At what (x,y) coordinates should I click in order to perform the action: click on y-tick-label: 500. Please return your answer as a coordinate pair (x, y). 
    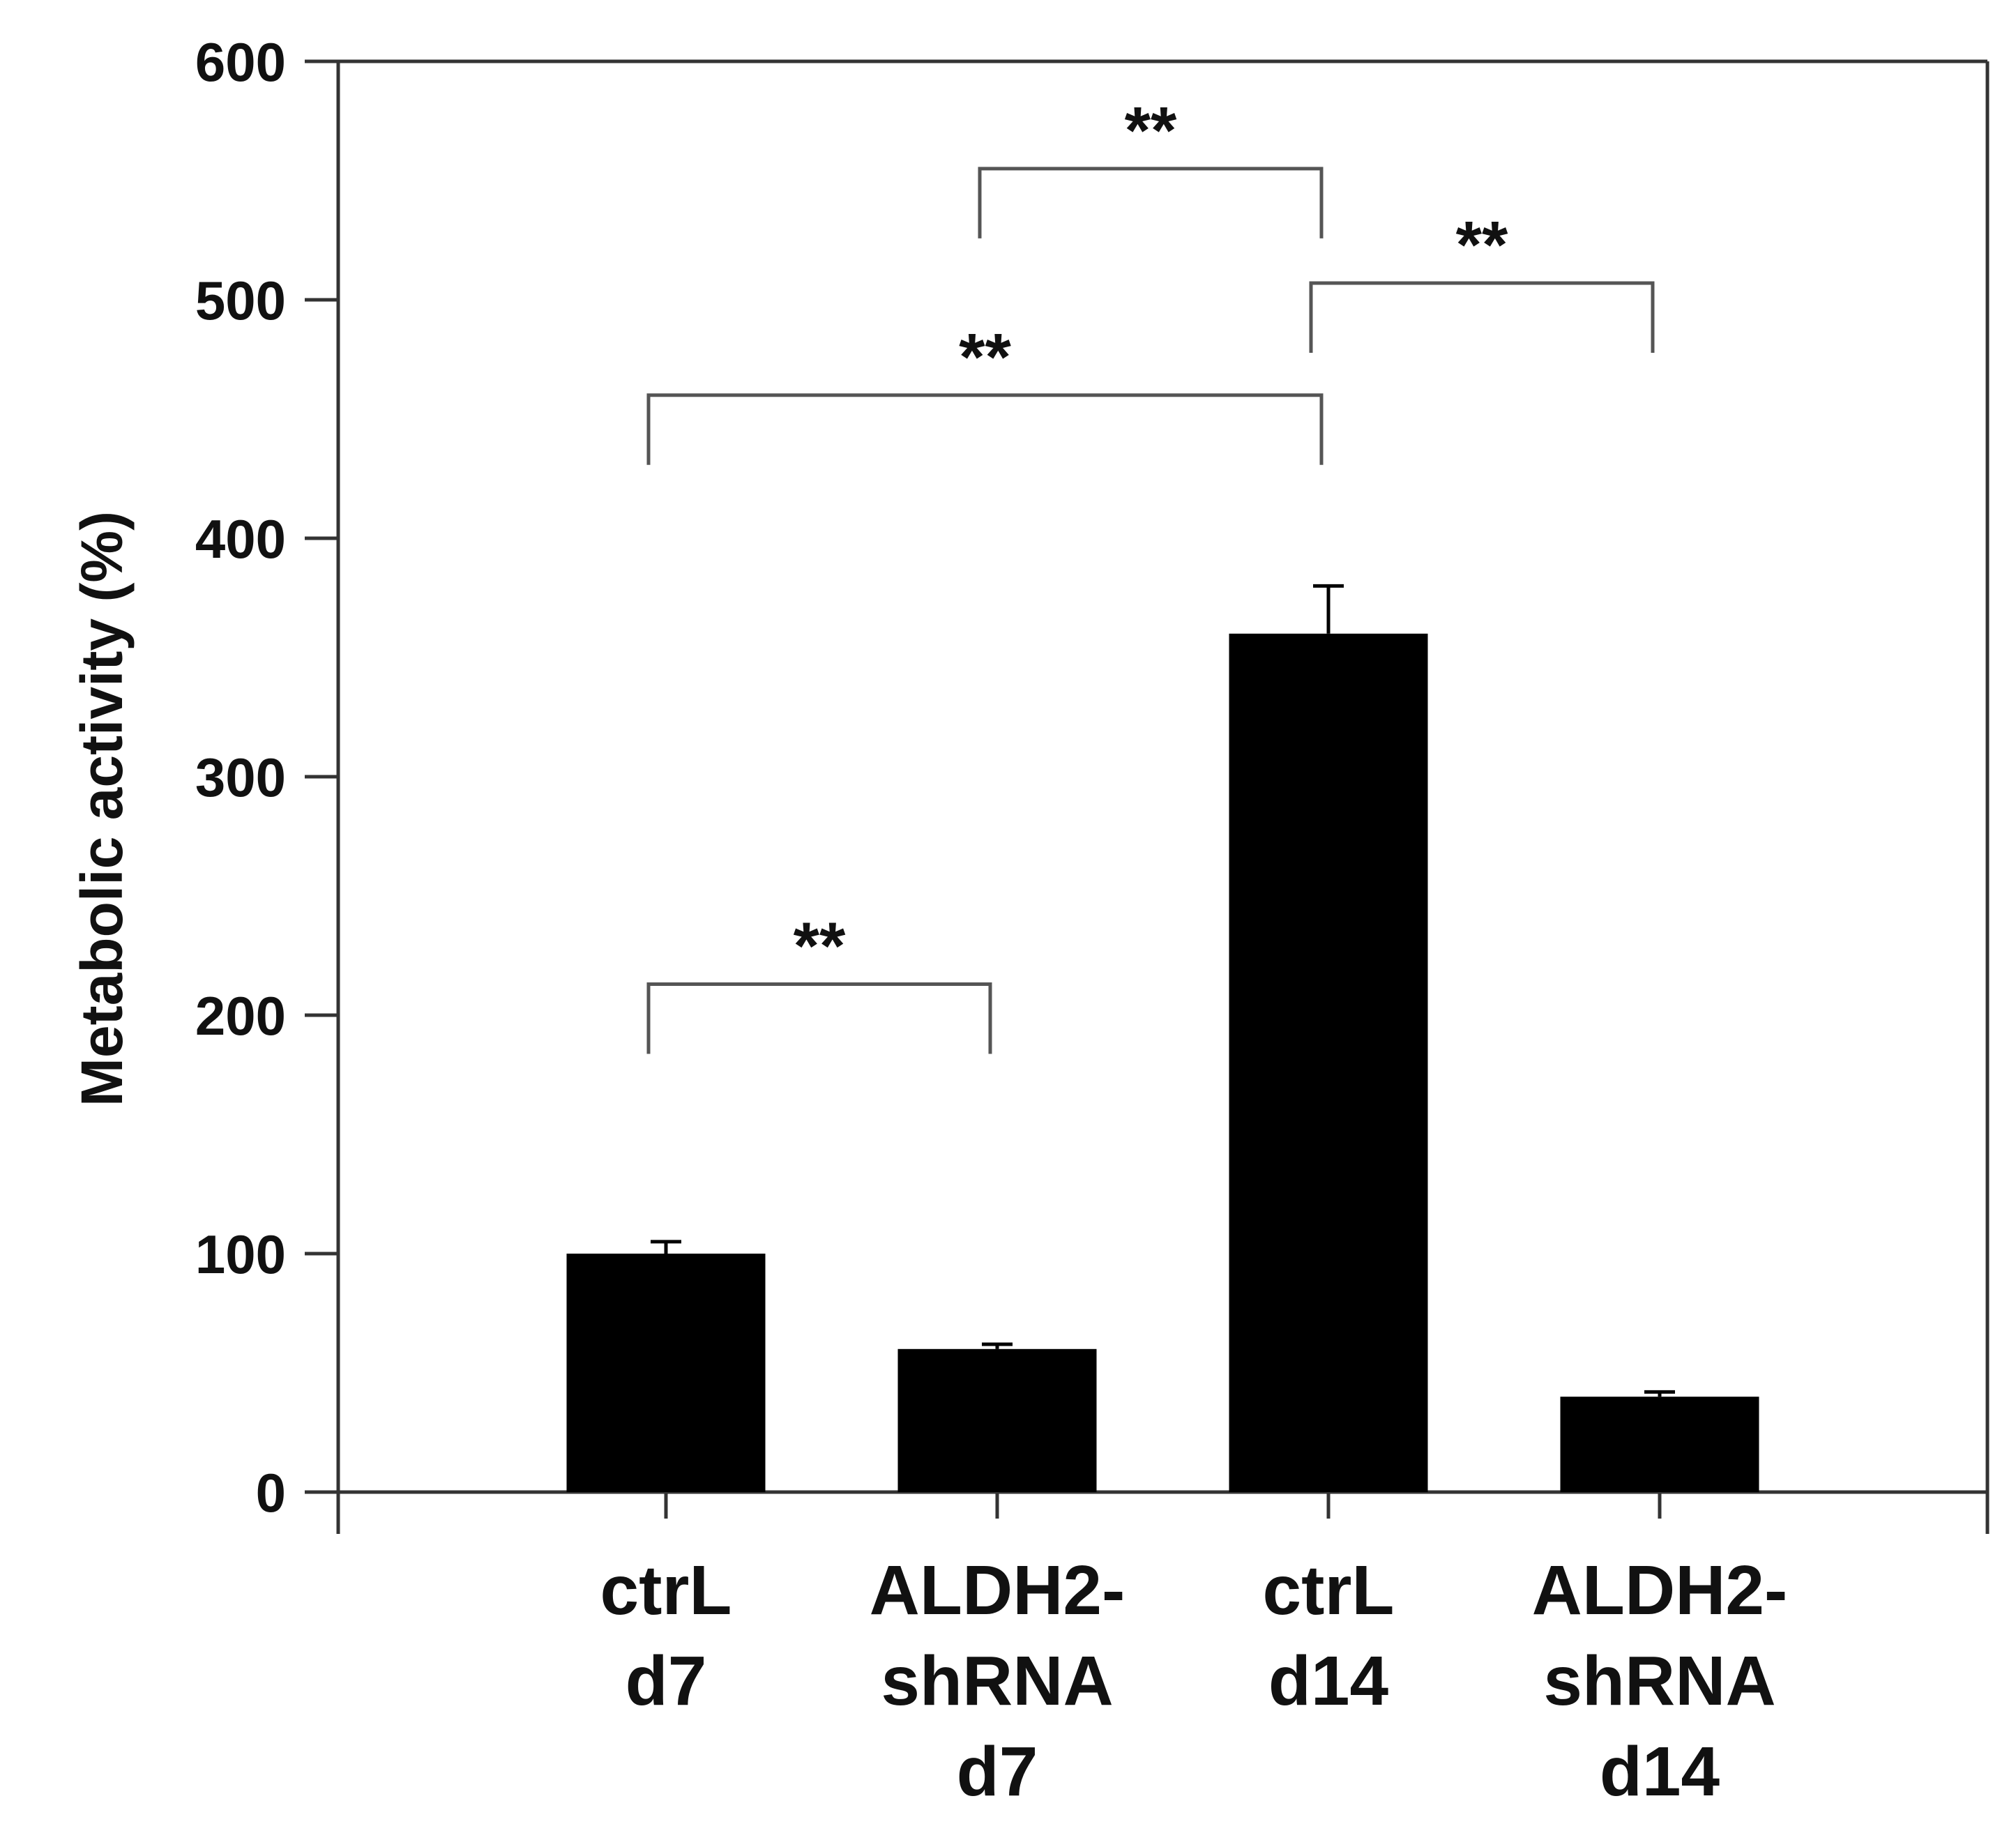
    Looking at the image, I should click on (240, 300).